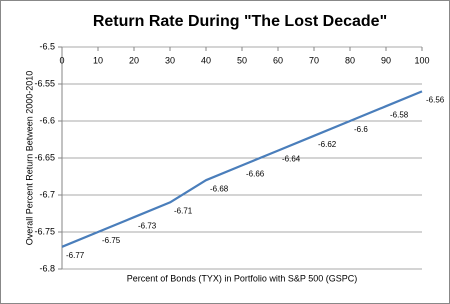  I want to click on data-label: -6.77, so click(75, 255).